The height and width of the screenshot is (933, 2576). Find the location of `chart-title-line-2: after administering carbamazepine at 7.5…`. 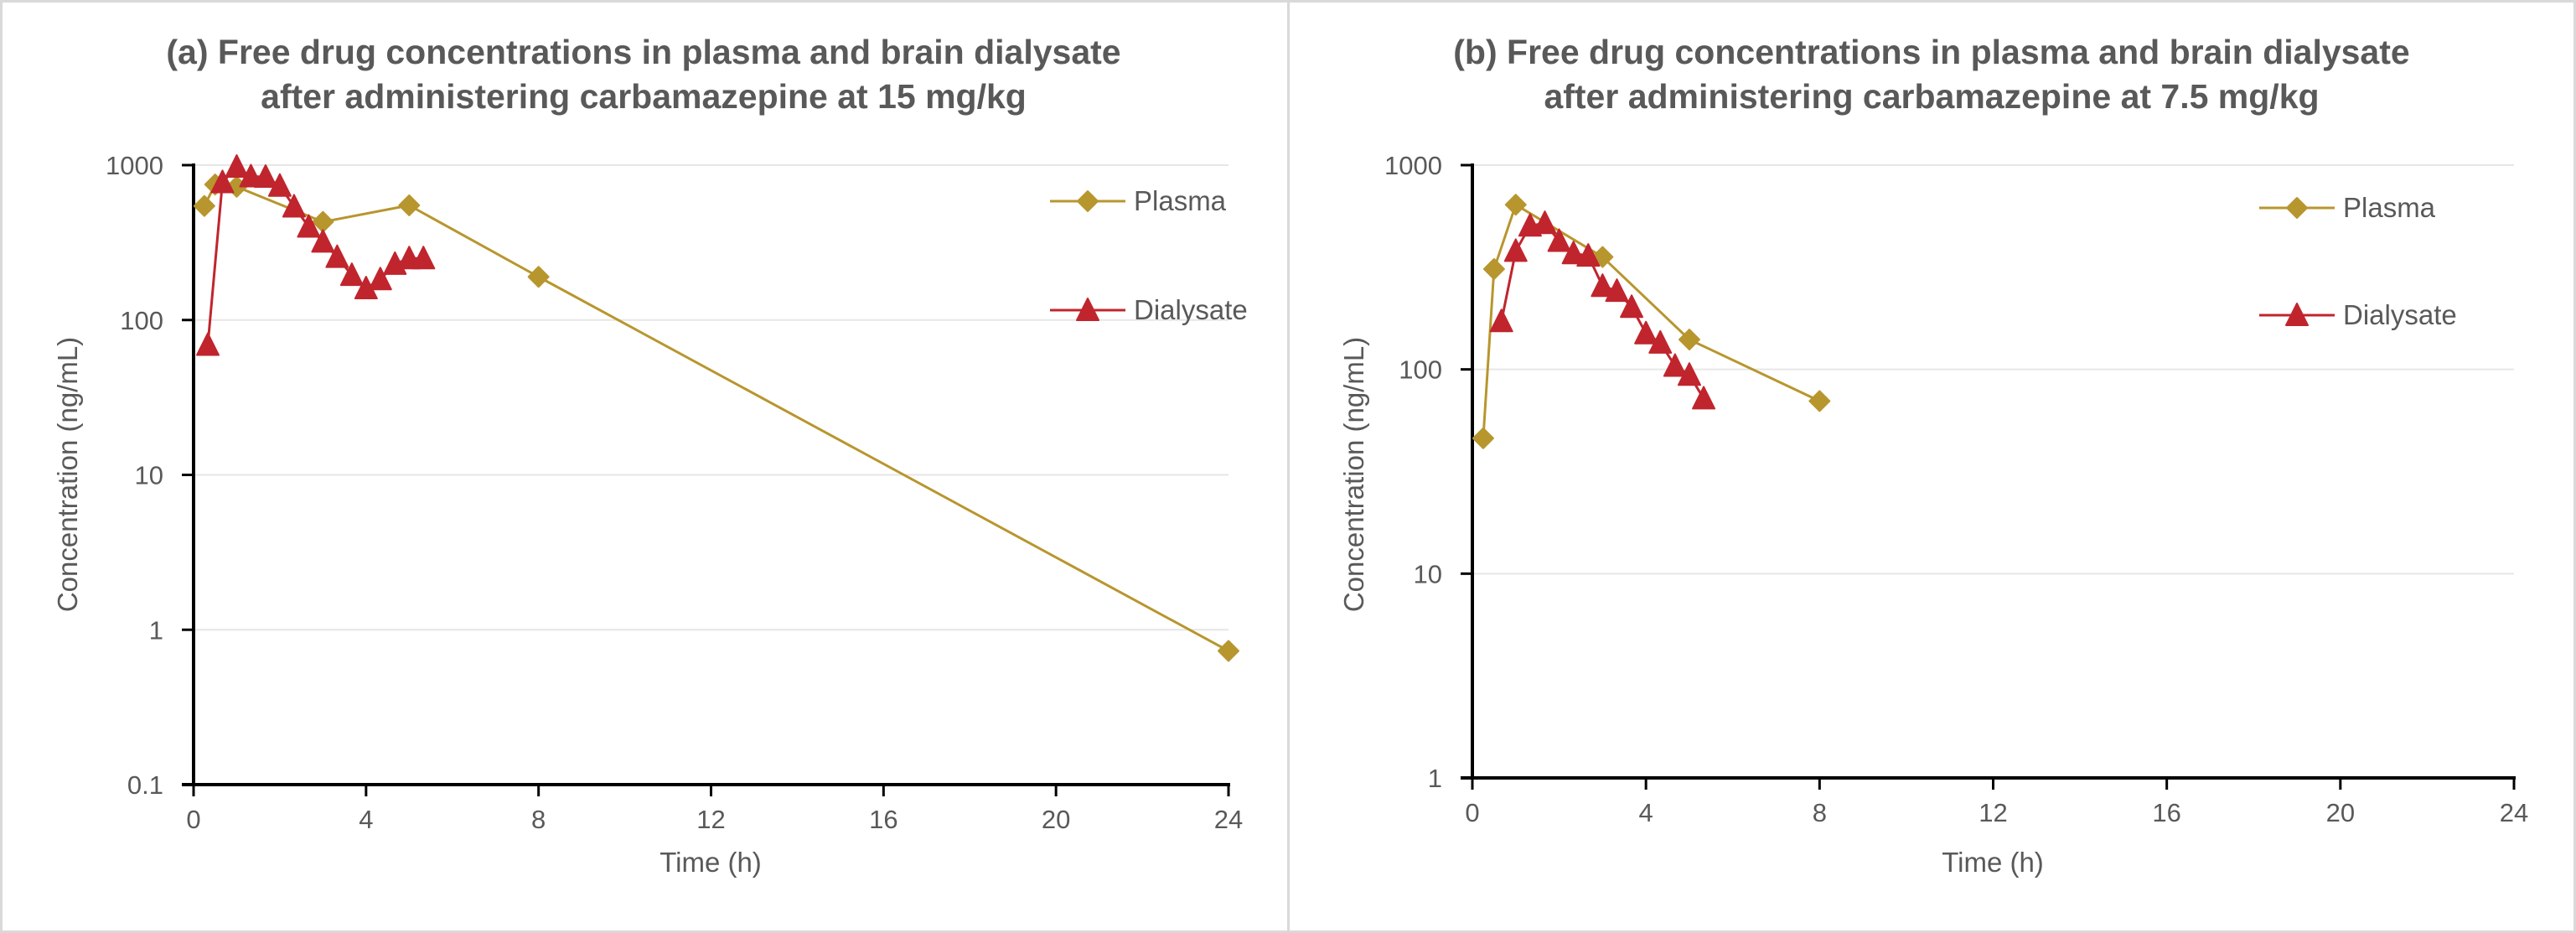

chart-title-line-2: after administering carbamazepine at 7.5… is located at coordinates (1931, 96).